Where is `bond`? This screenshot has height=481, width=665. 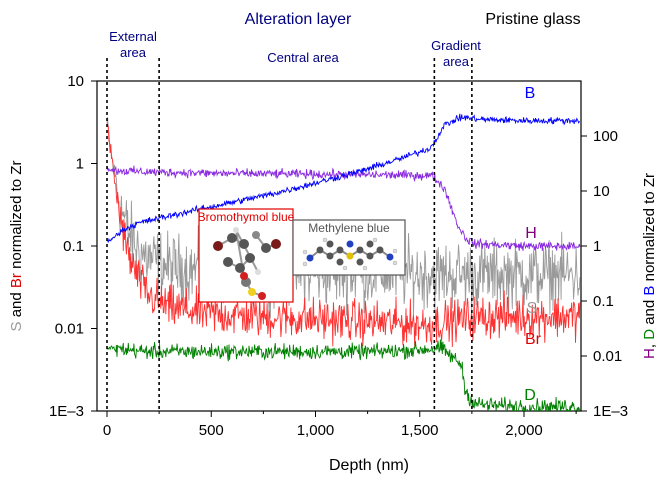
bond is located at coordinates (247, 251).